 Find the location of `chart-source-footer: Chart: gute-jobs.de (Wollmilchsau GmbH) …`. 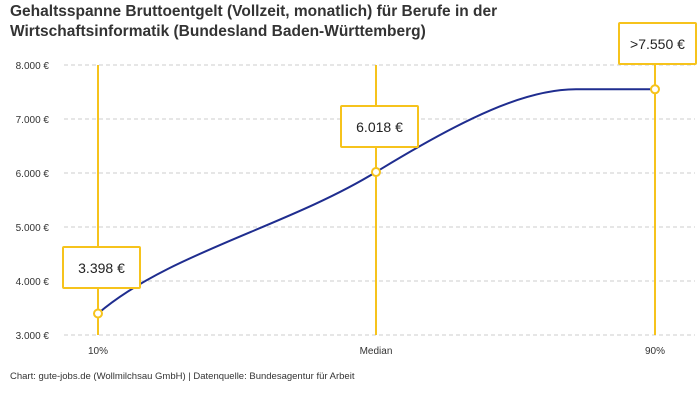

chart-source-footer: Chart: gute-jobs.de (Wollmilchsau GmbH) … is located at coordinates (182, 376).